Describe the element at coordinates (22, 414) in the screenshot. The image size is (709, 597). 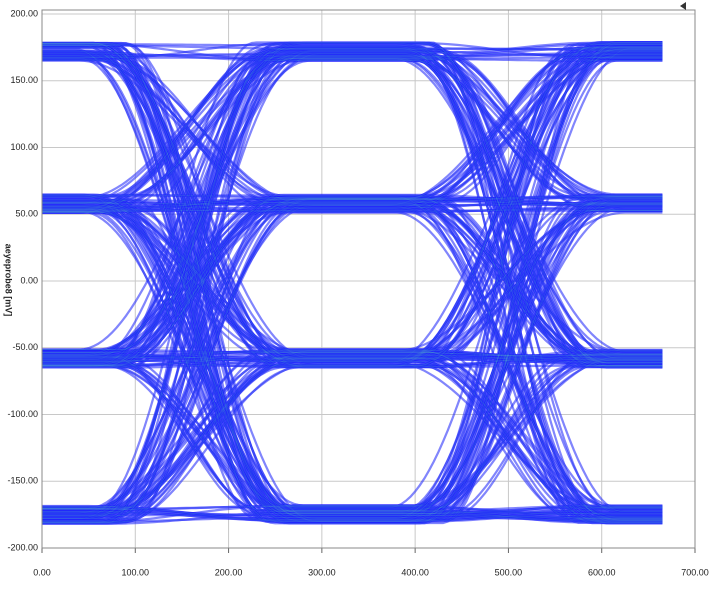
I see `y-tick-label: -100.00` at that location.